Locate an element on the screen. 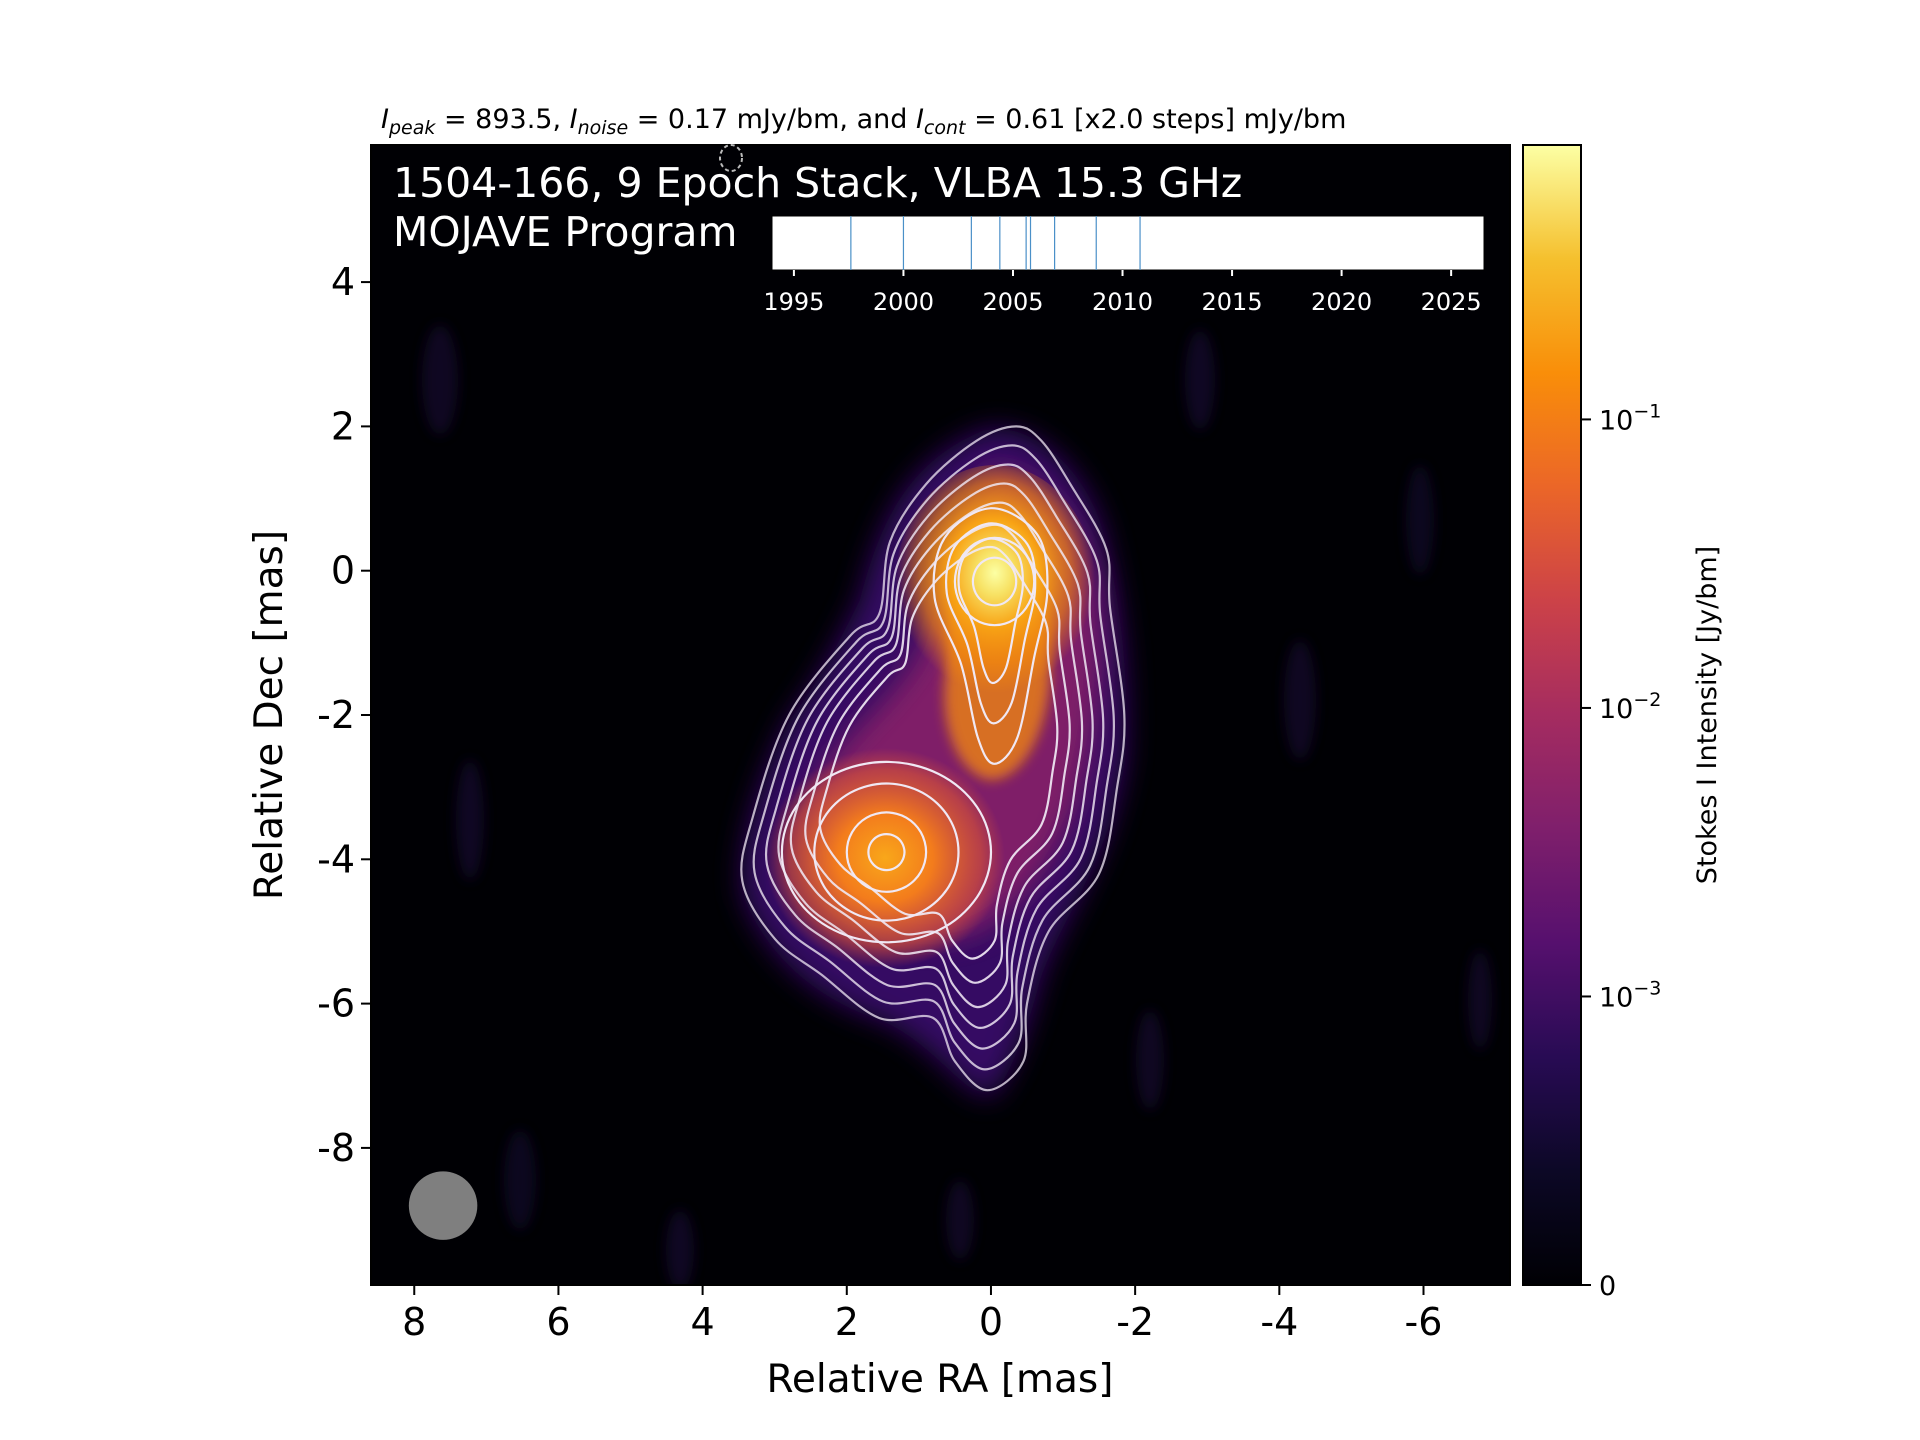  timeline-tick-label: 2025 is located at coordinates (1451, 302).